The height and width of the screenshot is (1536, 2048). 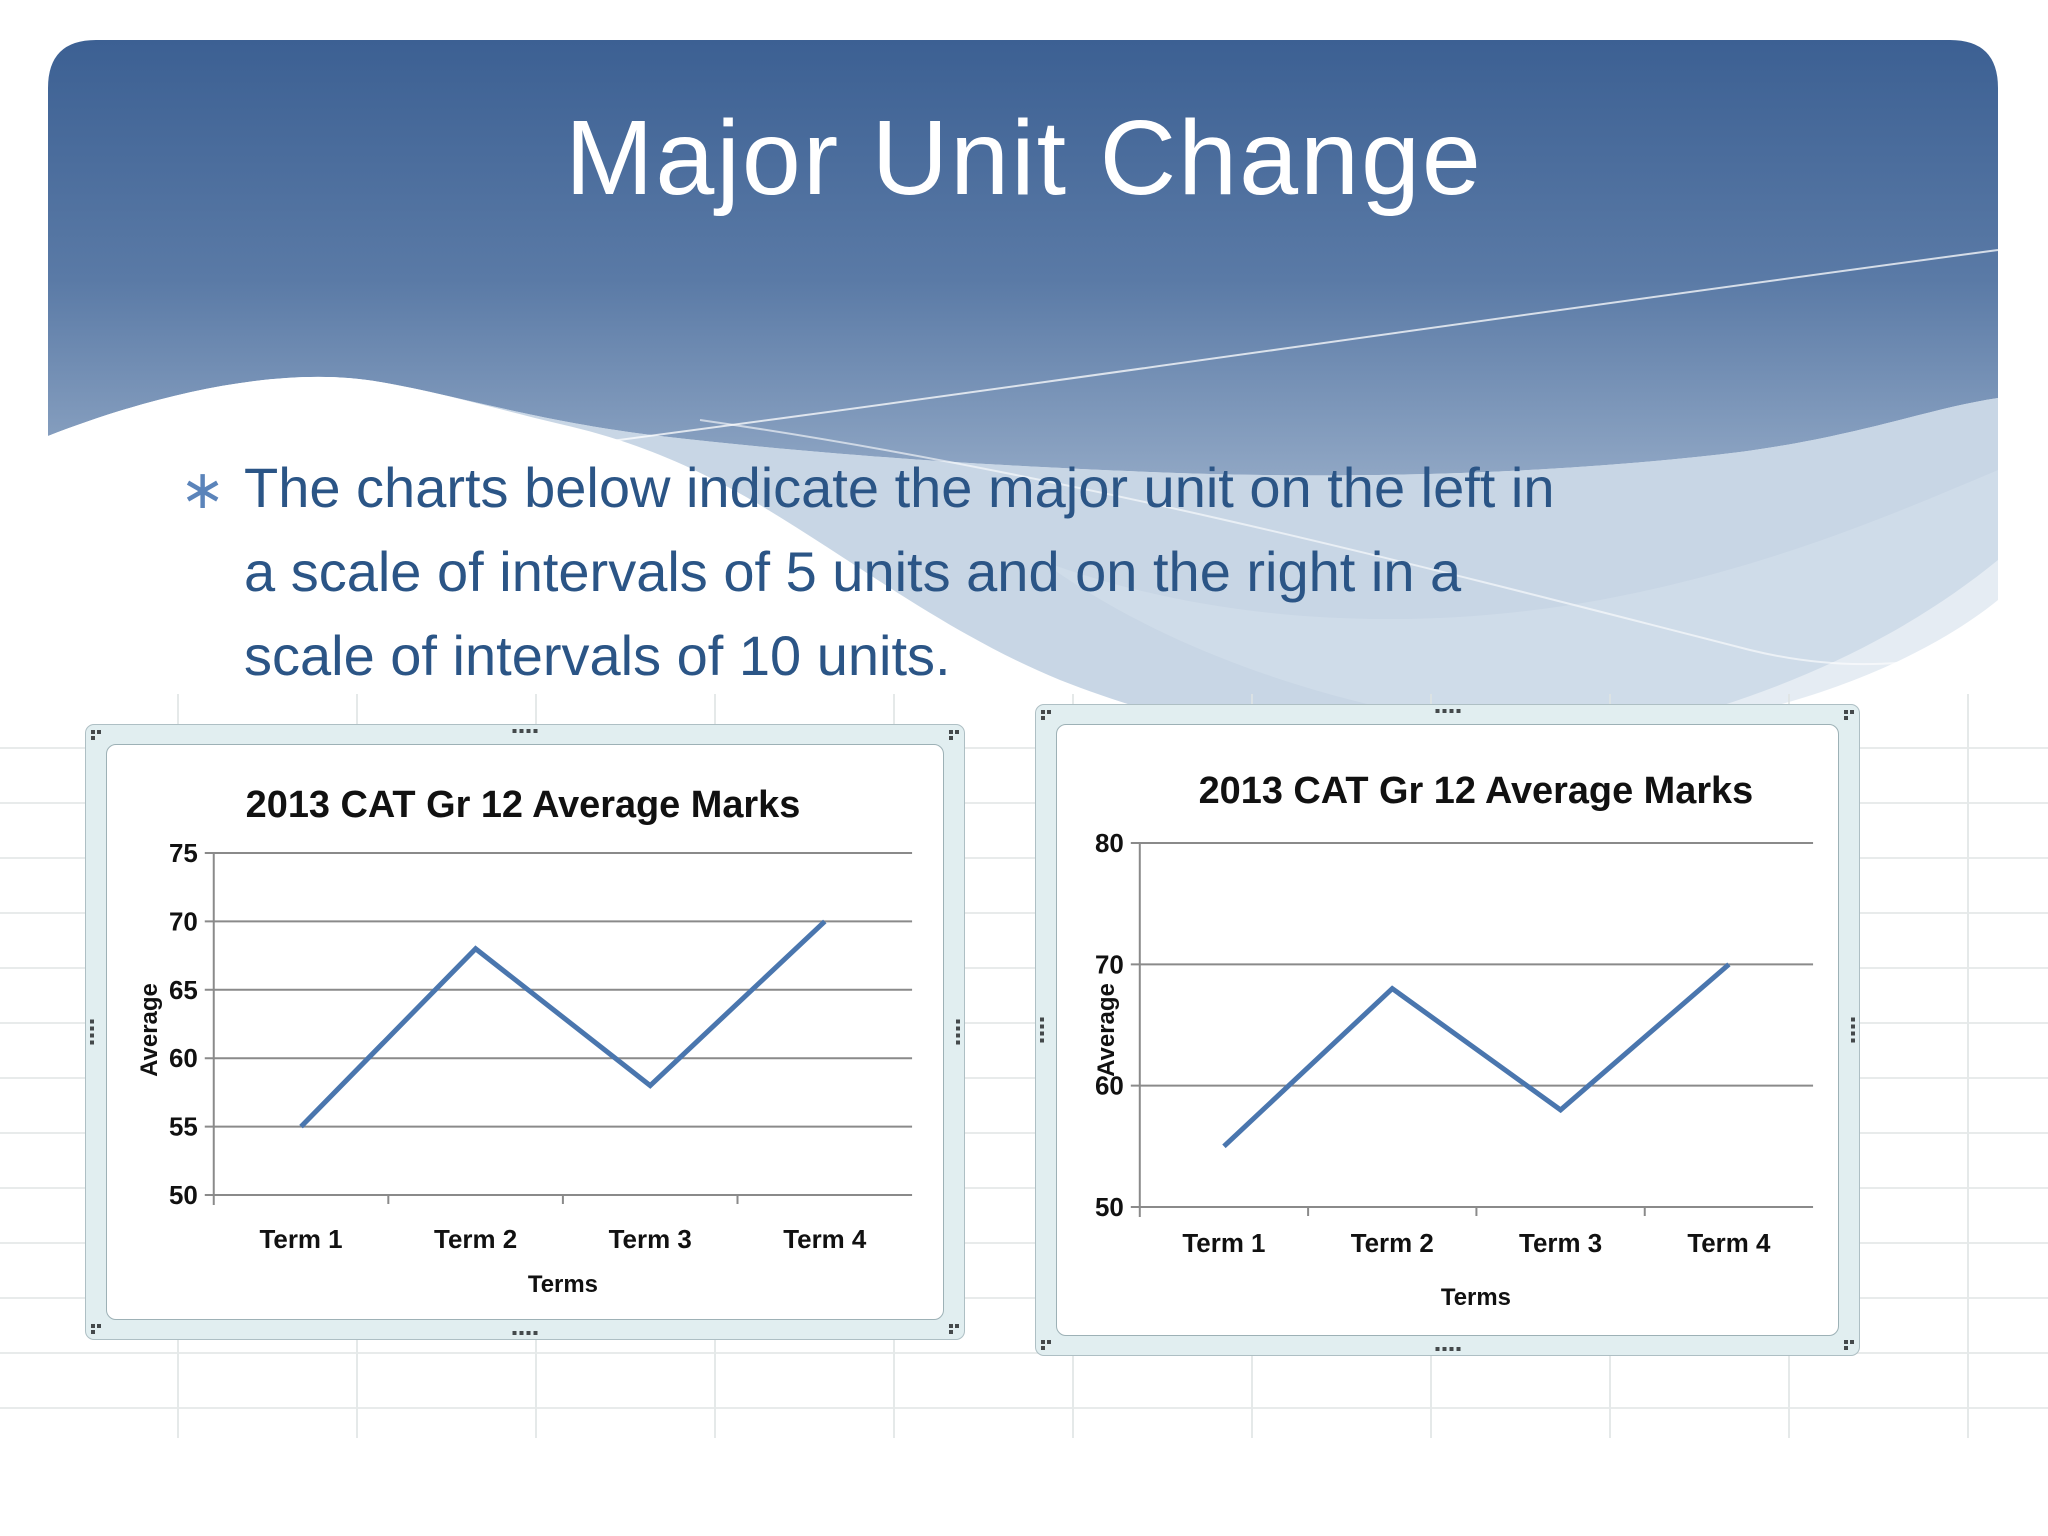 What do you see at coordinates (183, 853) in the screenshot?
I see `svg-text: 75` at bounding box center [183, 853].